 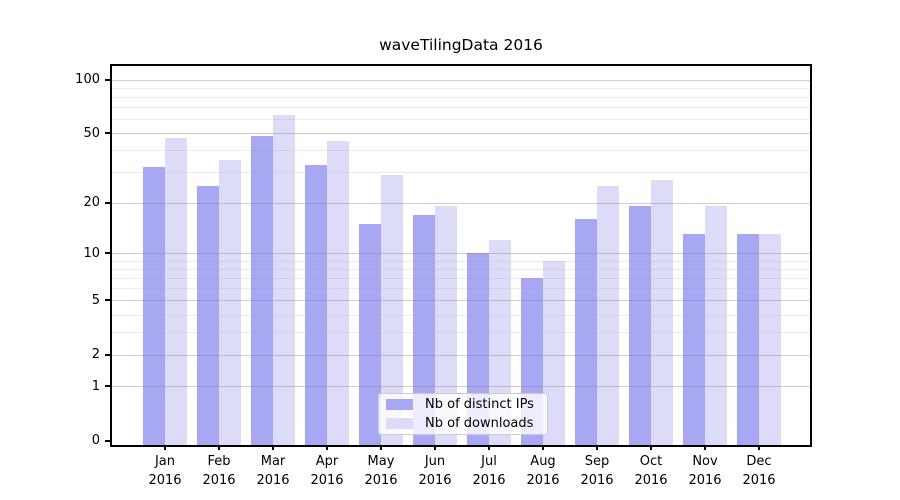 What do you see at coordinates (91, 133) in the screenshot?
I see `y-tick-label: 50` at bounding box center [91, 133].